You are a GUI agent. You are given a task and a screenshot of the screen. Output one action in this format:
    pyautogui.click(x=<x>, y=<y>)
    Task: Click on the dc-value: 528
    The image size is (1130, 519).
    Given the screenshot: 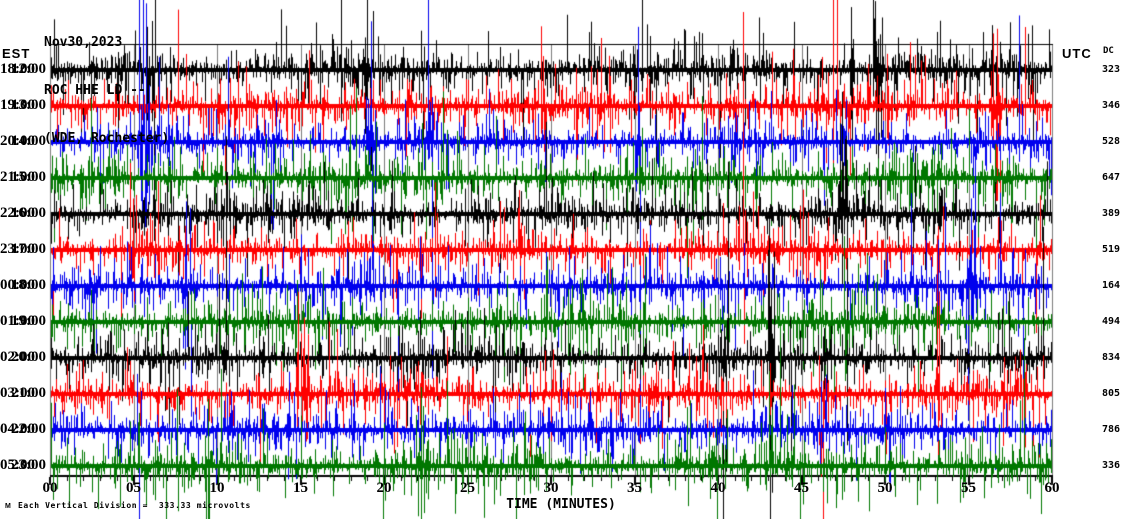 What is the action you would take?
    pyautogui.click(x=1110, y=141)
    